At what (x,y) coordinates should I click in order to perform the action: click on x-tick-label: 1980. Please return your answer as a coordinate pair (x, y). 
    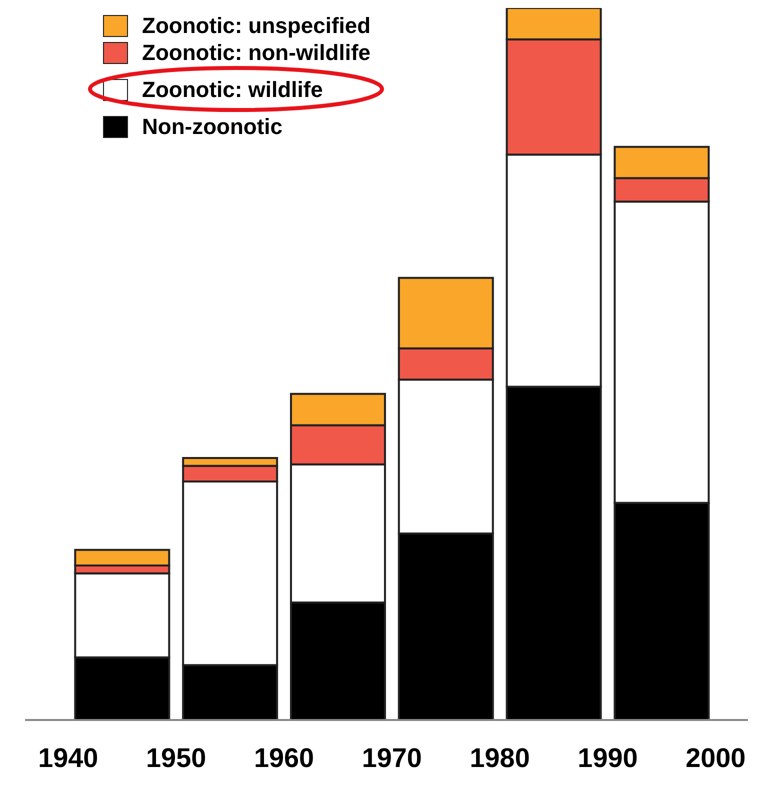
    Looking at the image, I should click on (500, 758).